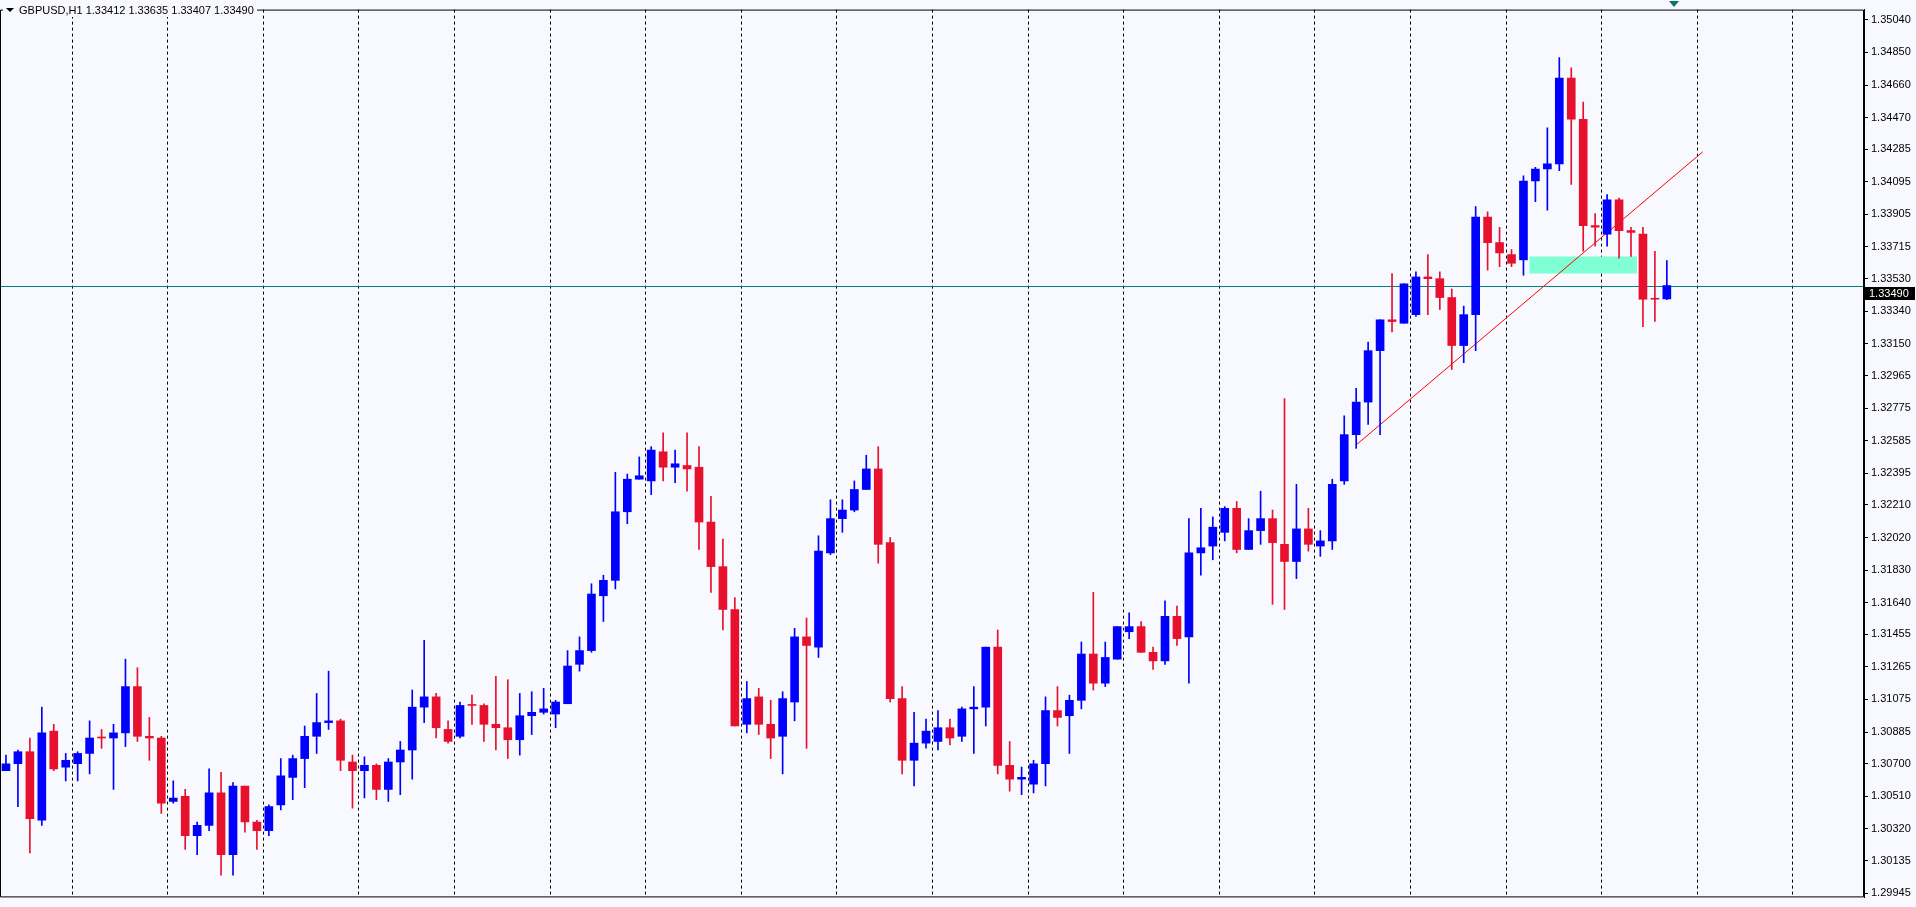  I want to click on y-tick-label: 1.34095, so click(1891, 180).